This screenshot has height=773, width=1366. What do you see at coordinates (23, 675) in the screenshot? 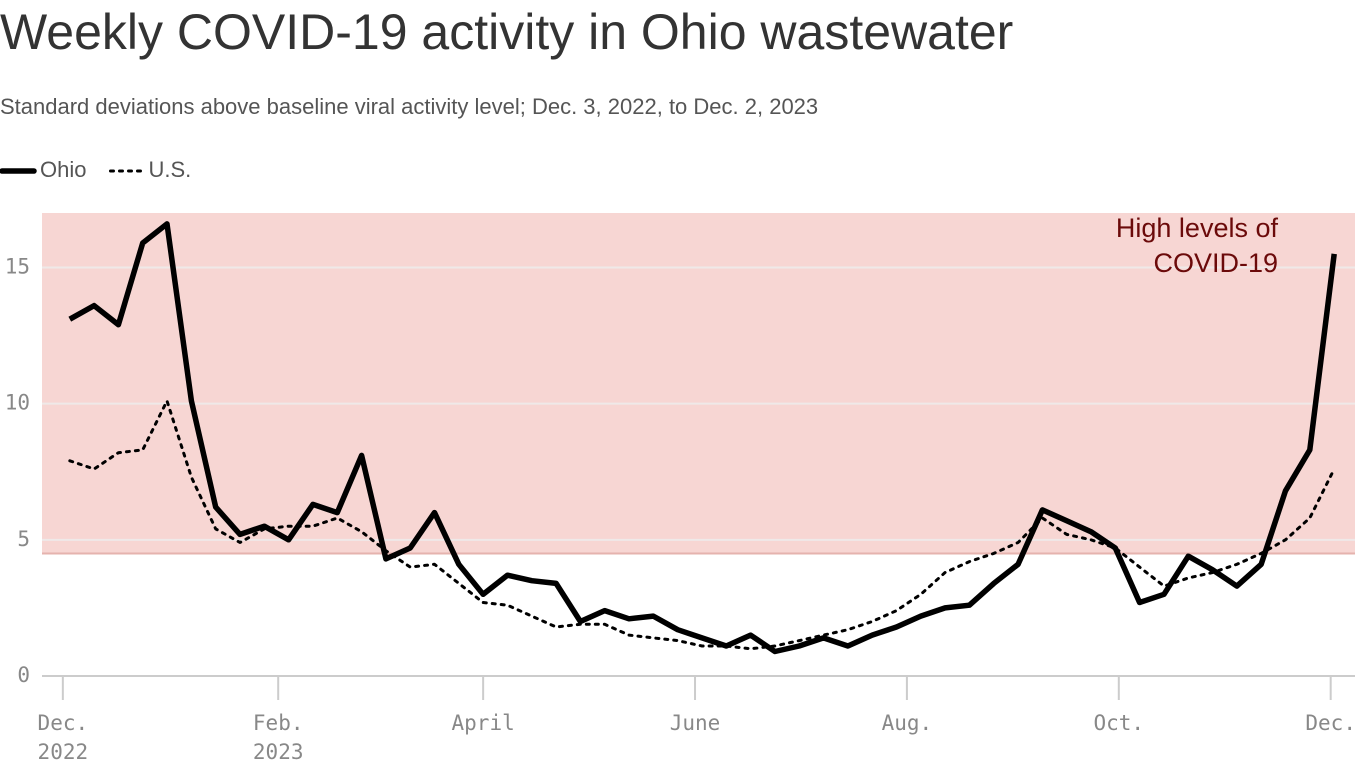
I see `y-tick-label: 0` at bounding box center [23, 675].